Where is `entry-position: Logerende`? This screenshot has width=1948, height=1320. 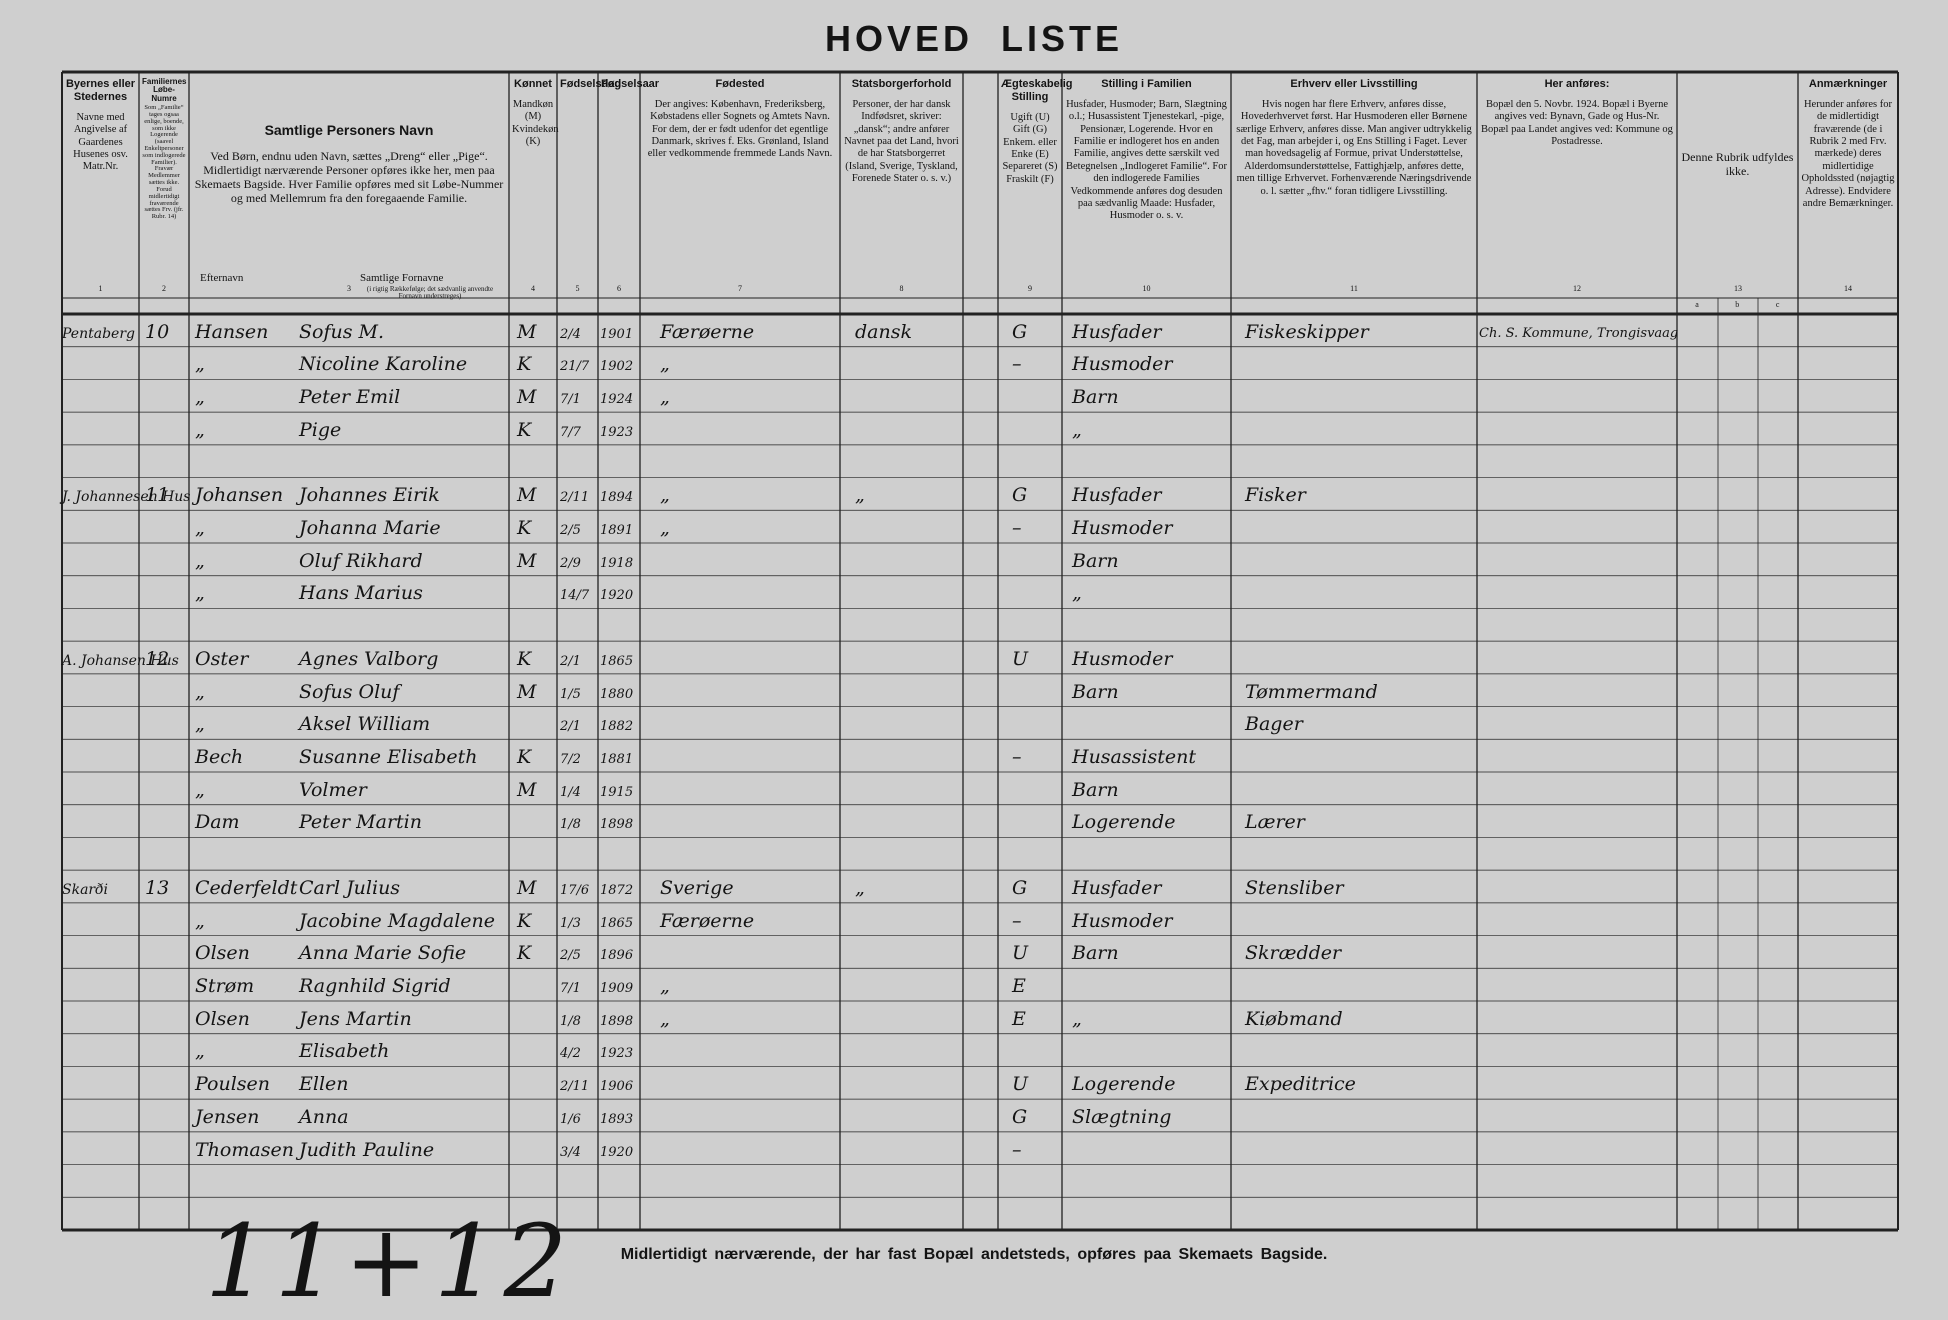
entry-position: Logerende is located at coordinates (1124, 1084).